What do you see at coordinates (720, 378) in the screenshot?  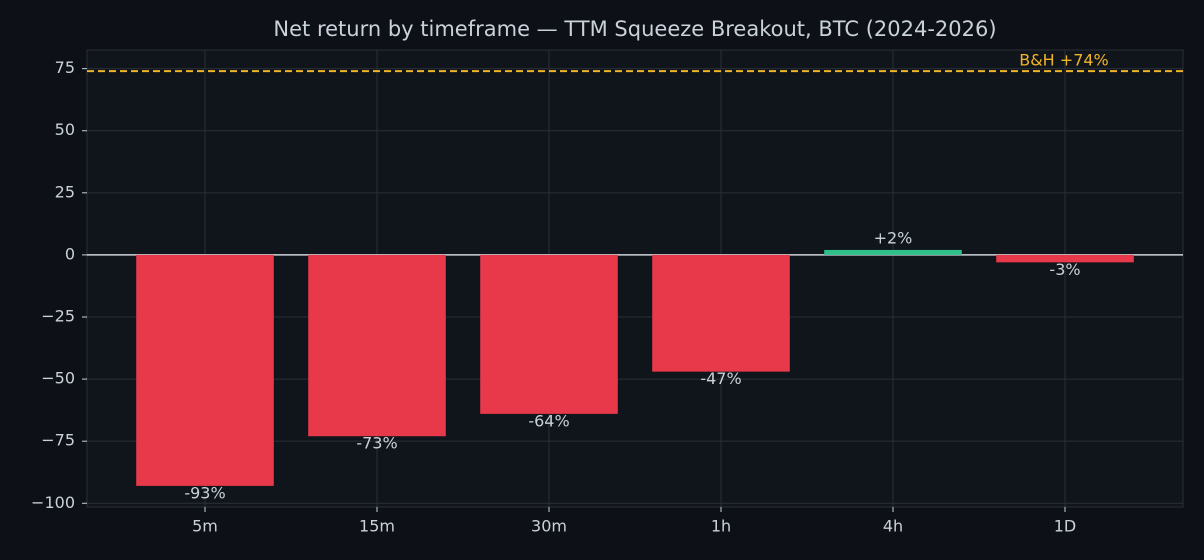 I see `value-label: -47%` at bounding box center [720, 378].